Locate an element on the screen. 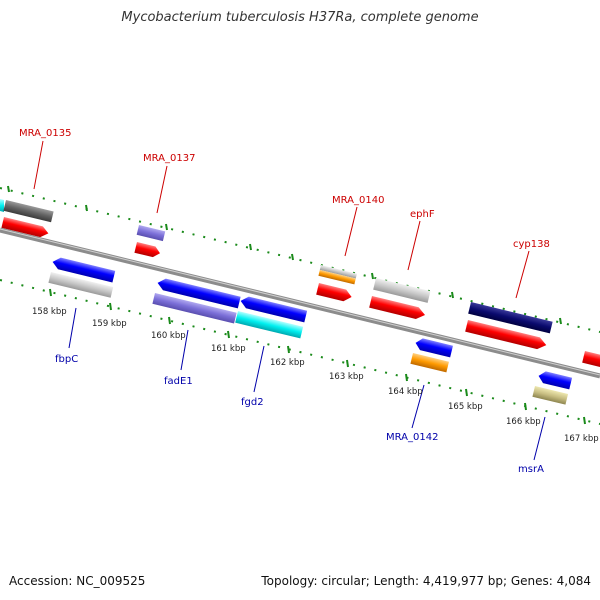 The height and width of the screenshot is (600, 600). gene-label-msra: msrA is located at coordinates (531, 469).